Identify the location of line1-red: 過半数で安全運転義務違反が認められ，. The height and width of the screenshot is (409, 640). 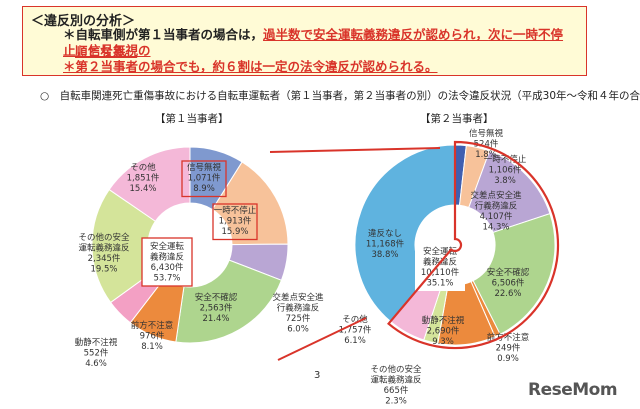
(376, 34).